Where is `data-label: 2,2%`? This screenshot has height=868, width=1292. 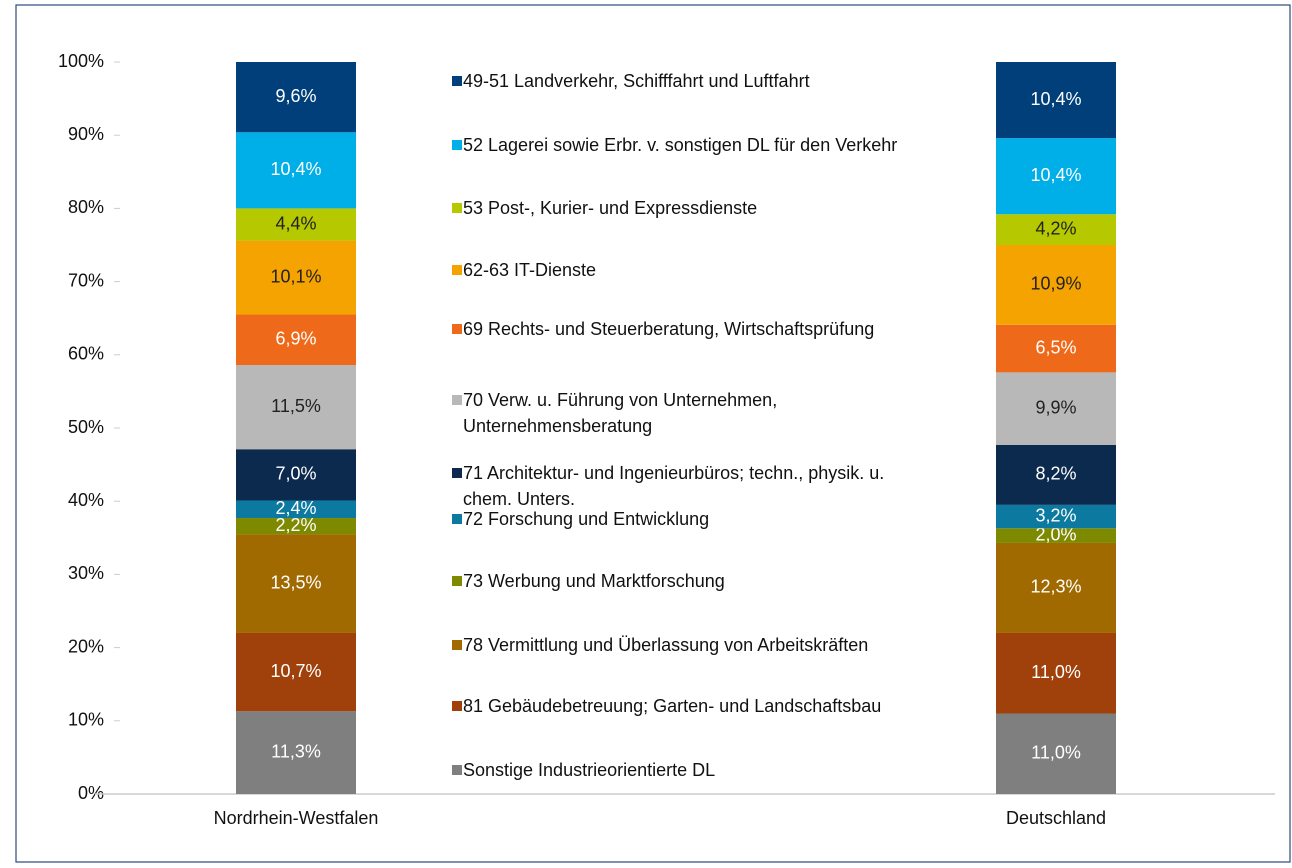 data-label: 2,2% is located at coordinates (295, 525).